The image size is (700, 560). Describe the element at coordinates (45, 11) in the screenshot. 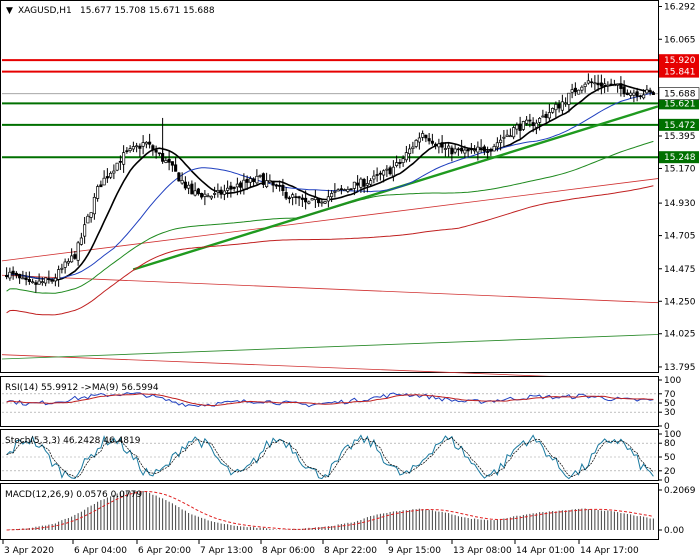

I see `symbol-label: XAGUSD,H1` at that location.